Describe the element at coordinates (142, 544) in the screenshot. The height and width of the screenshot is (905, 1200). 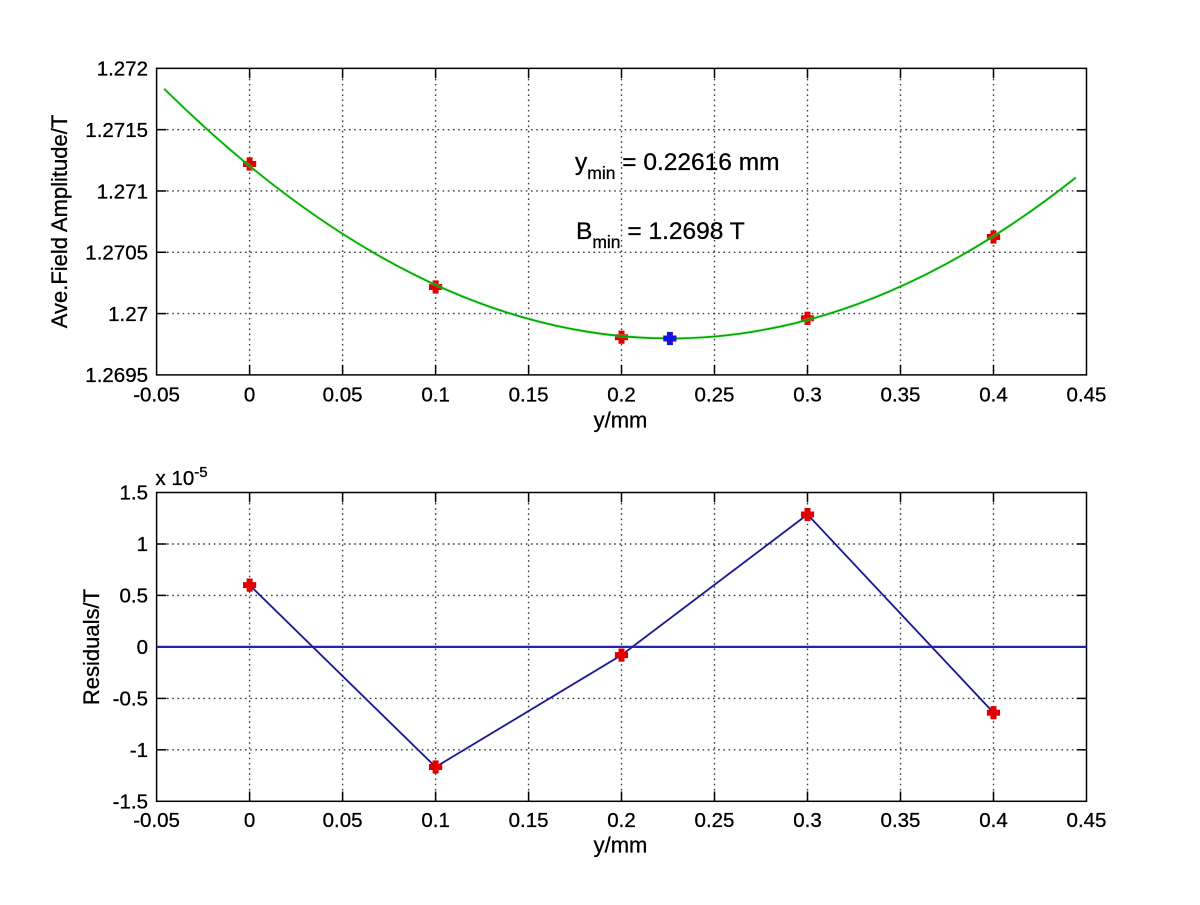
I see `svg-text: 1` at that location.